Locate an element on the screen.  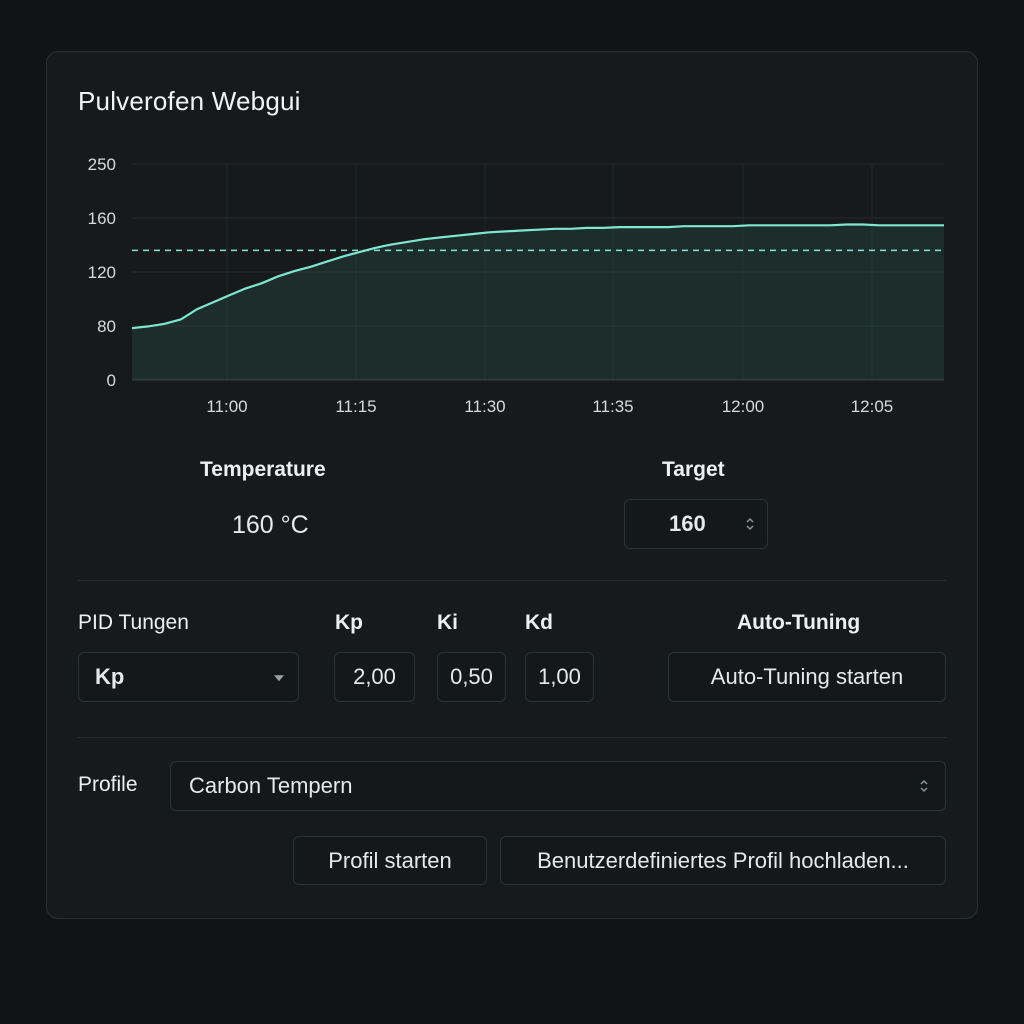
ki-label: Ki is located at coordinates (447, 622).